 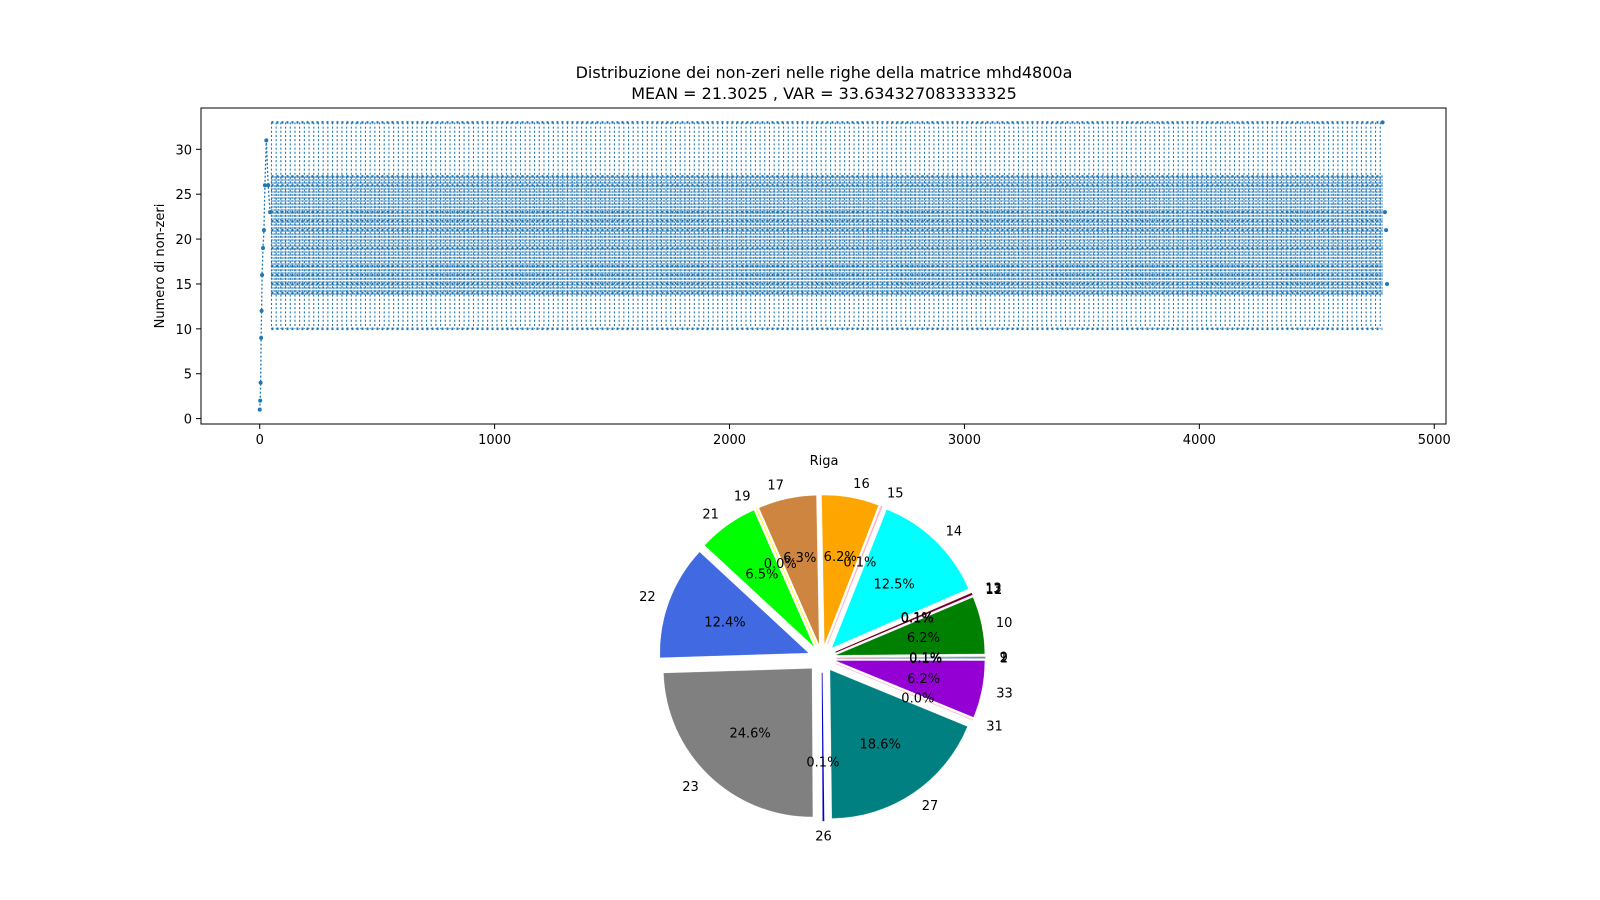 I want to click on y-tick-label: 25, so click(x=183, y=195).